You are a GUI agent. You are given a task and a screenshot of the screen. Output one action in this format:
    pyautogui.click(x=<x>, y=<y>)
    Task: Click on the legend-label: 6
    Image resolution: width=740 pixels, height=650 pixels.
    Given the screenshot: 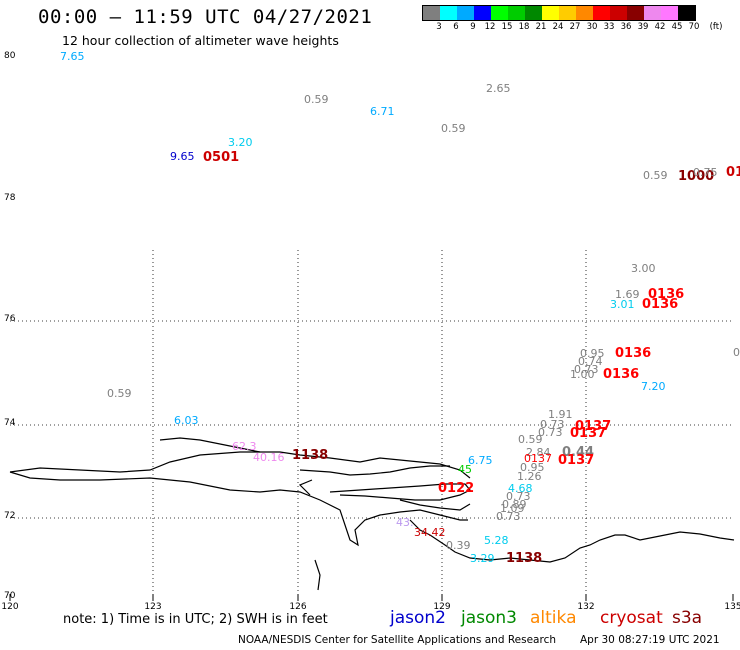 What is the action you would take?
    pyautogui.click(x=456, y=27)
    